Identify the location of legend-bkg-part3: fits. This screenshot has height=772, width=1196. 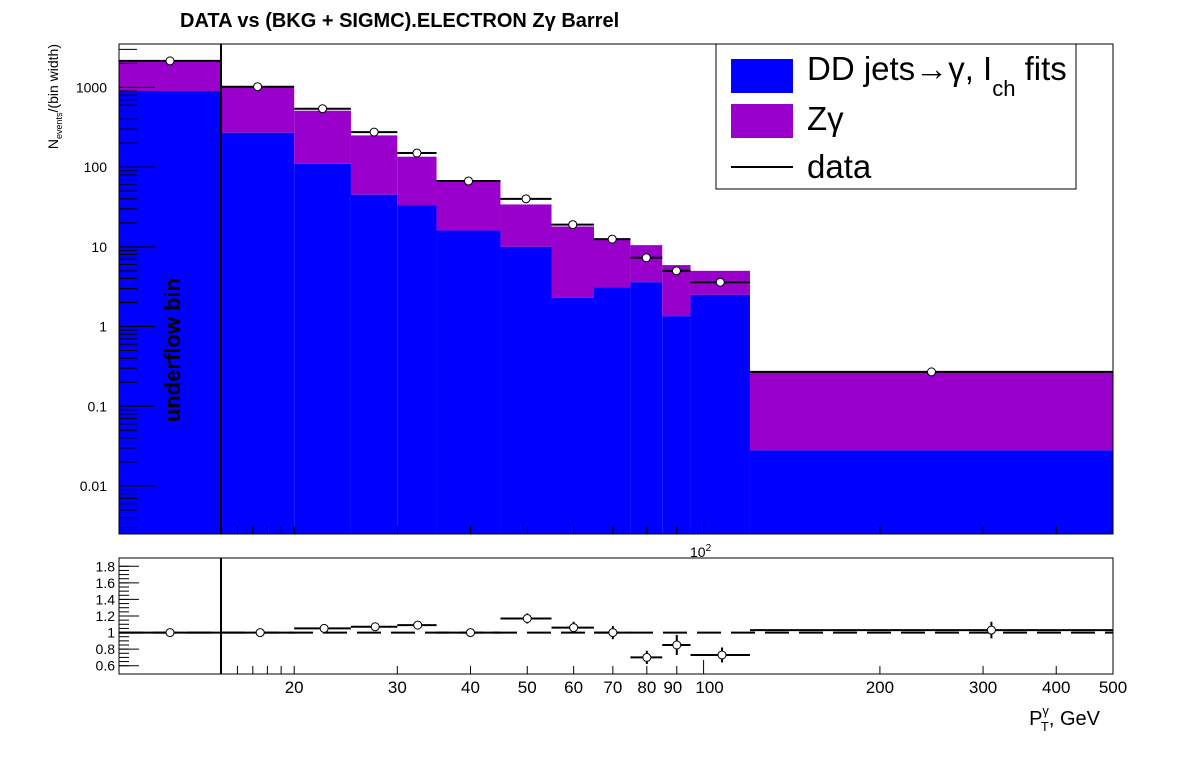
(1040, 68).